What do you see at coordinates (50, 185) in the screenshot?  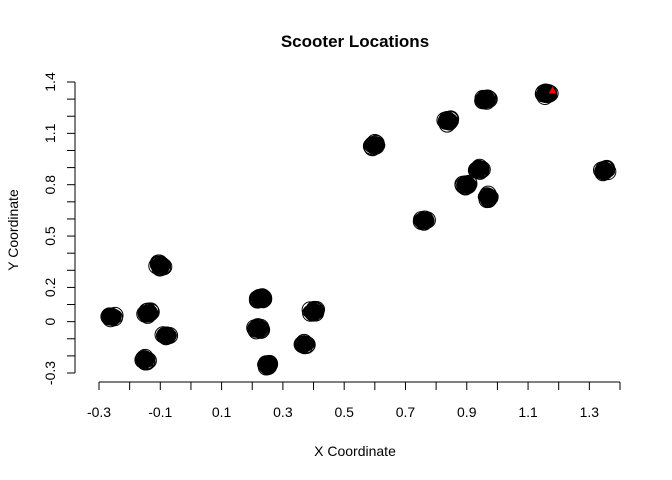 I see `y-tick-label: 0.8` at bounding box center [50, 185].